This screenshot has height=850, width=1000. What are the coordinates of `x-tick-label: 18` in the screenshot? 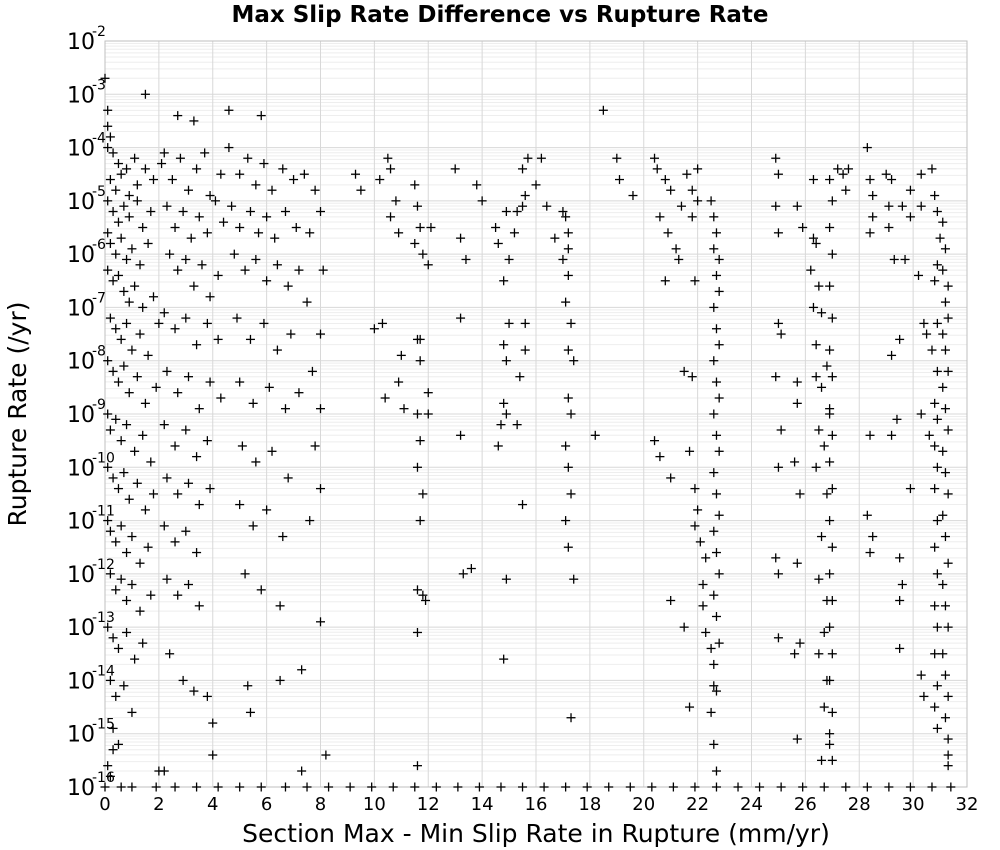 It's located at (589, 804).